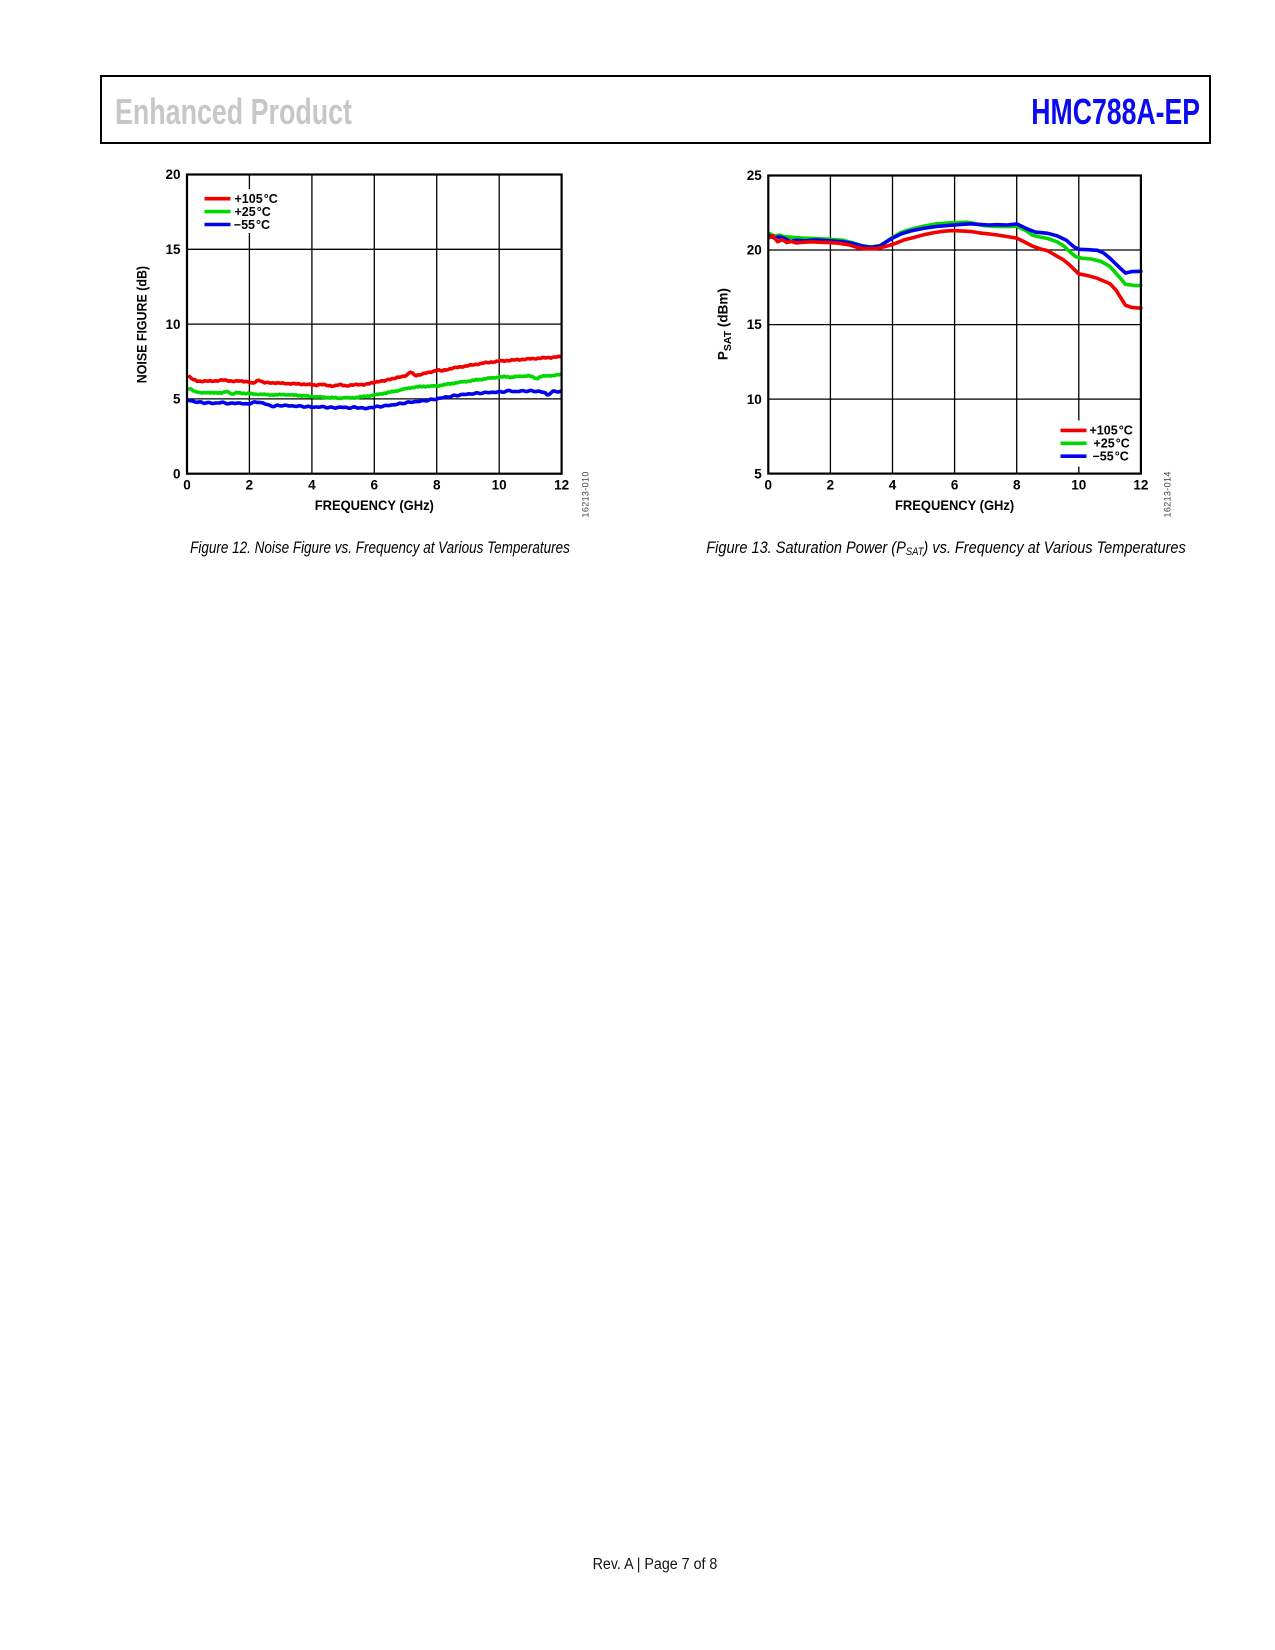  Describe the element at coordinates (586, 494) in the screenshot. I see `svg-text: 16213-010` at that location.